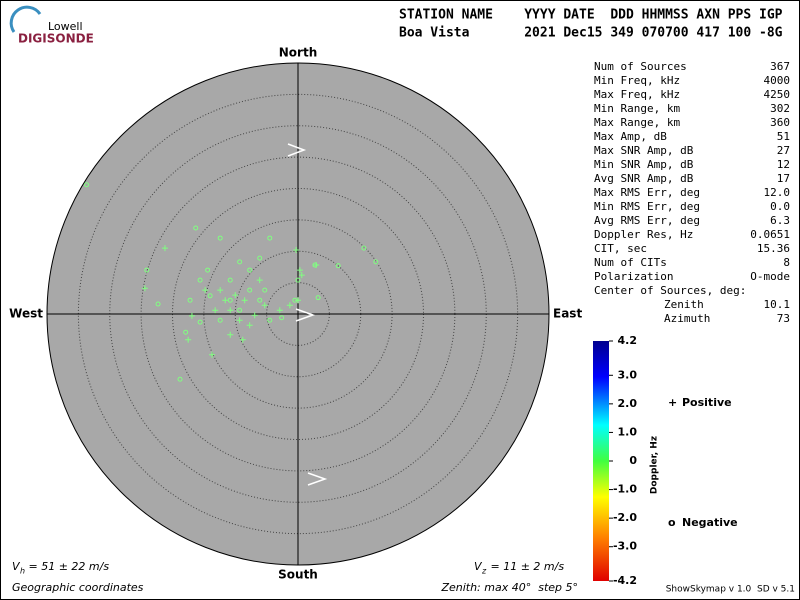 The width and height of the screenshot is (800, 600). Describe the element at coordinates (65, 26) in the screenshot. I see `logo-top: Lowell` at that location.